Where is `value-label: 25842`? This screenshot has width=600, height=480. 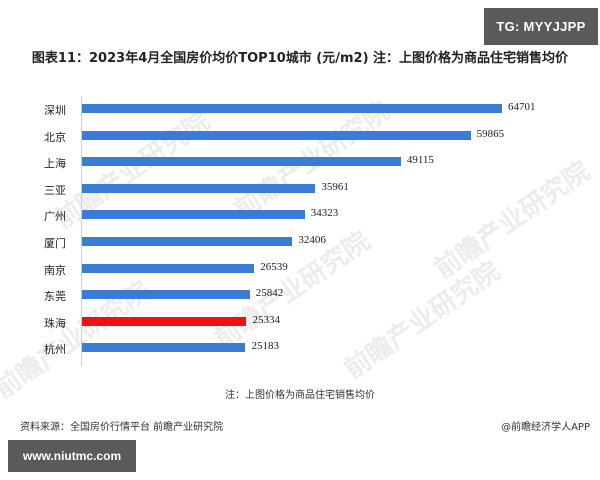
value-label: 25842 is located at coordinates (269, 293).